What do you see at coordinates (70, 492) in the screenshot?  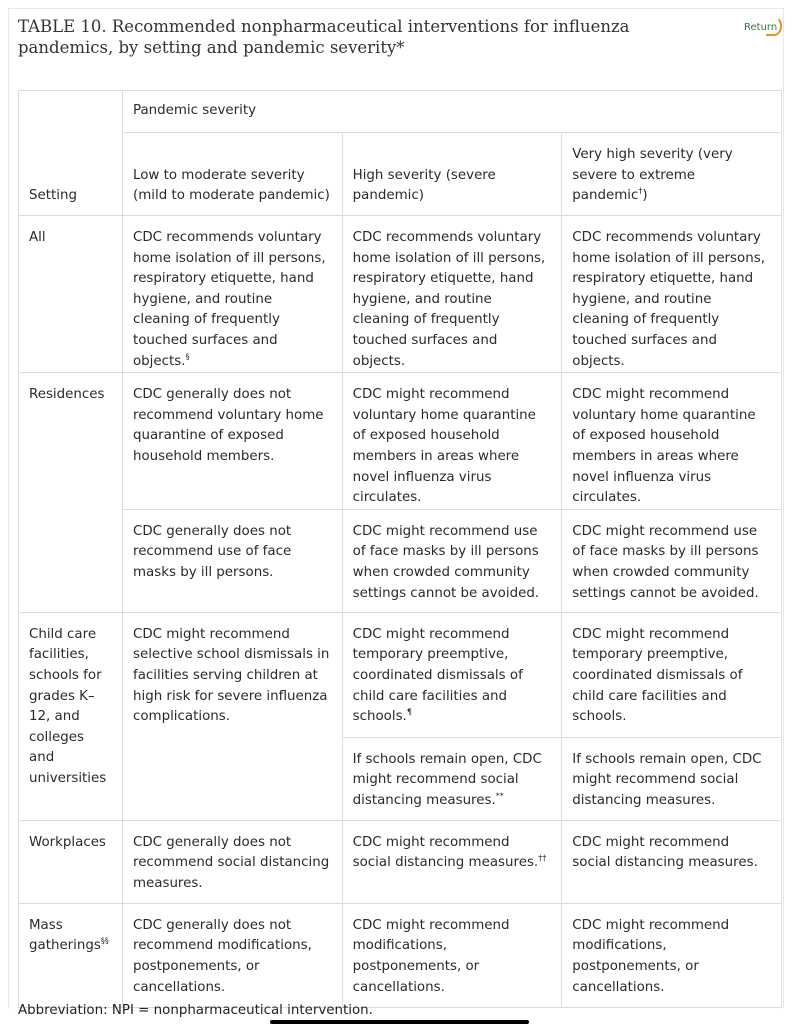 I see `setting-cell: Residences` at bounding box center [70, 492].